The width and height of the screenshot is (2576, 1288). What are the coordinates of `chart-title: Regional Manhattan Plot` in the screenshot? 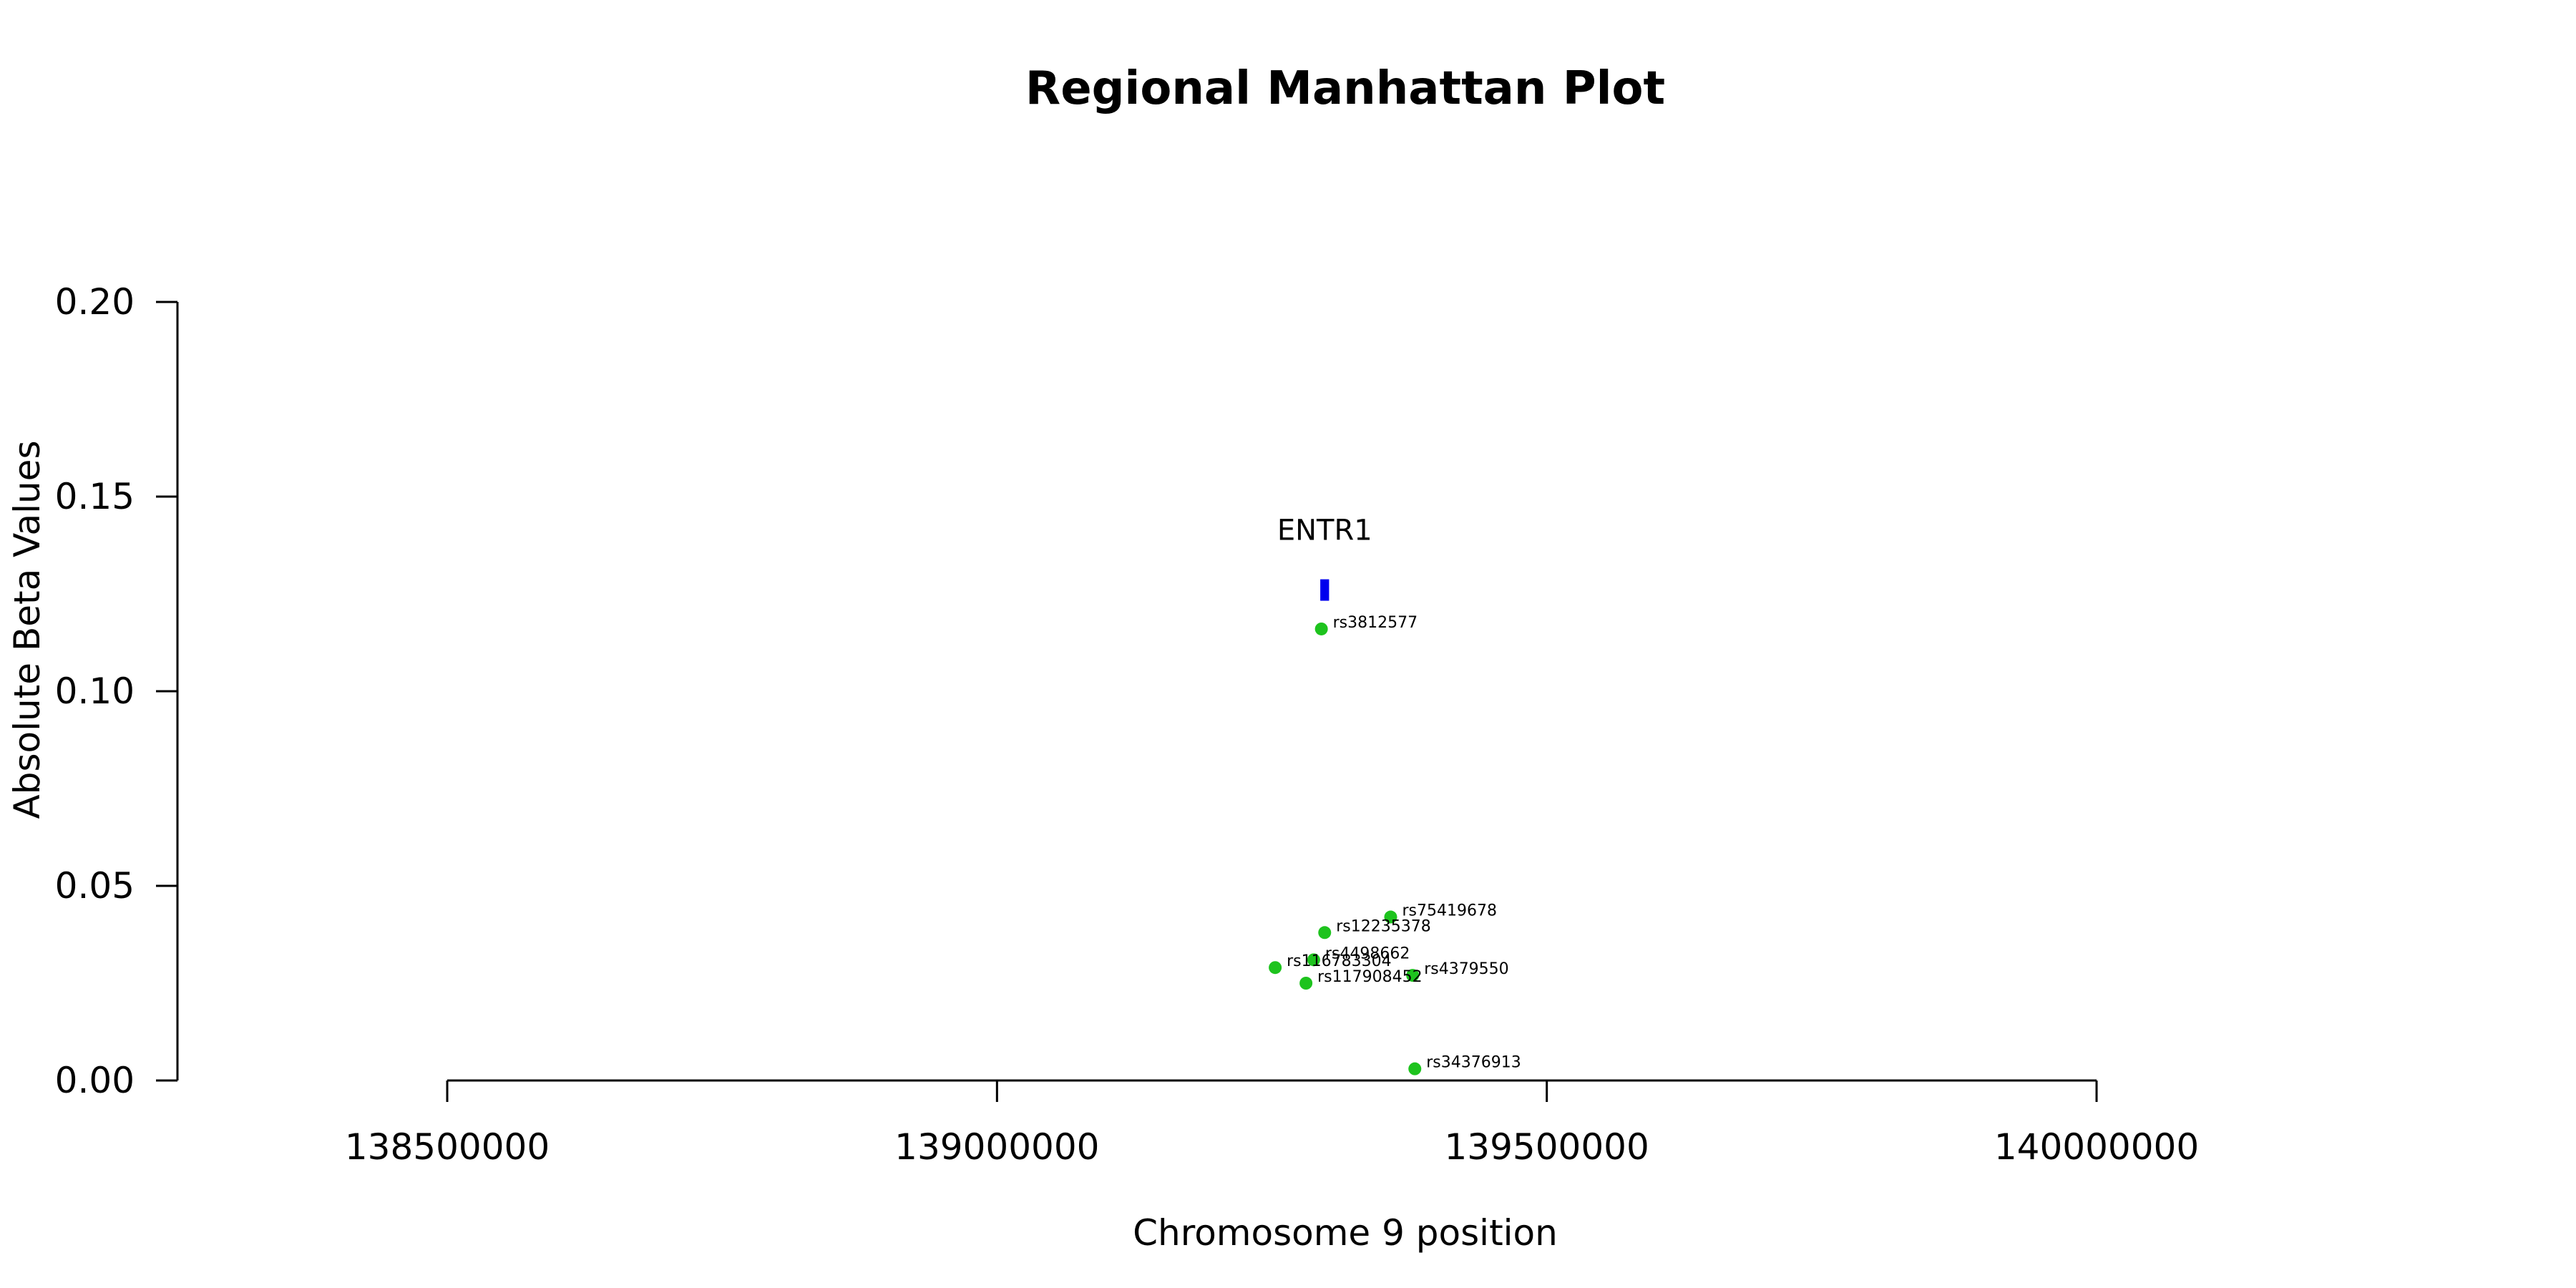 It's located at (1345, 88).